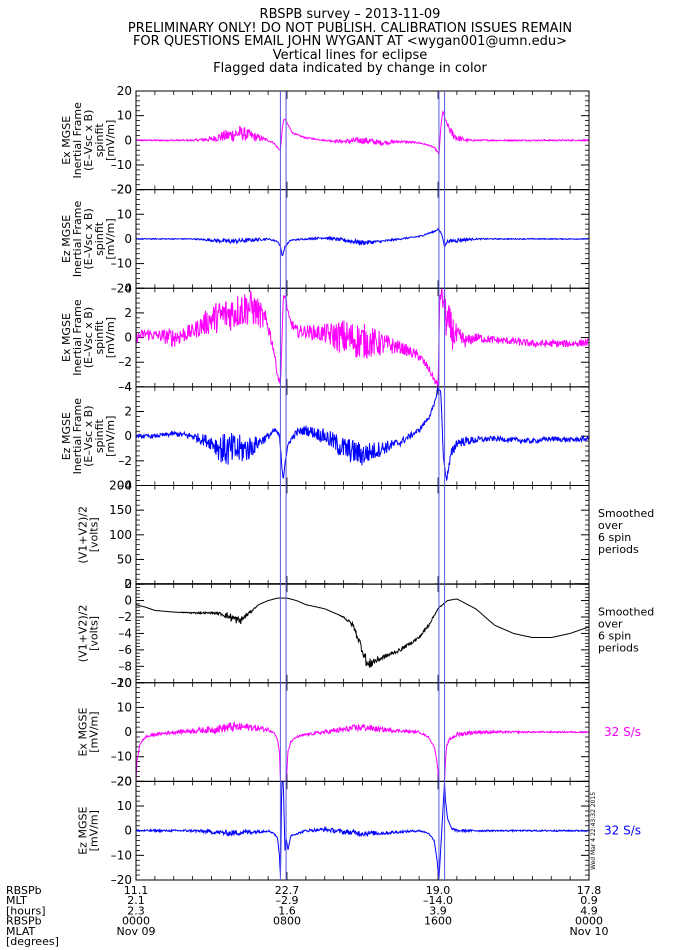  What do you see at coordinates (589, 910) in the screenshot?
I see `x-annotation-value: 4.9` at bounding box center [589, 910].